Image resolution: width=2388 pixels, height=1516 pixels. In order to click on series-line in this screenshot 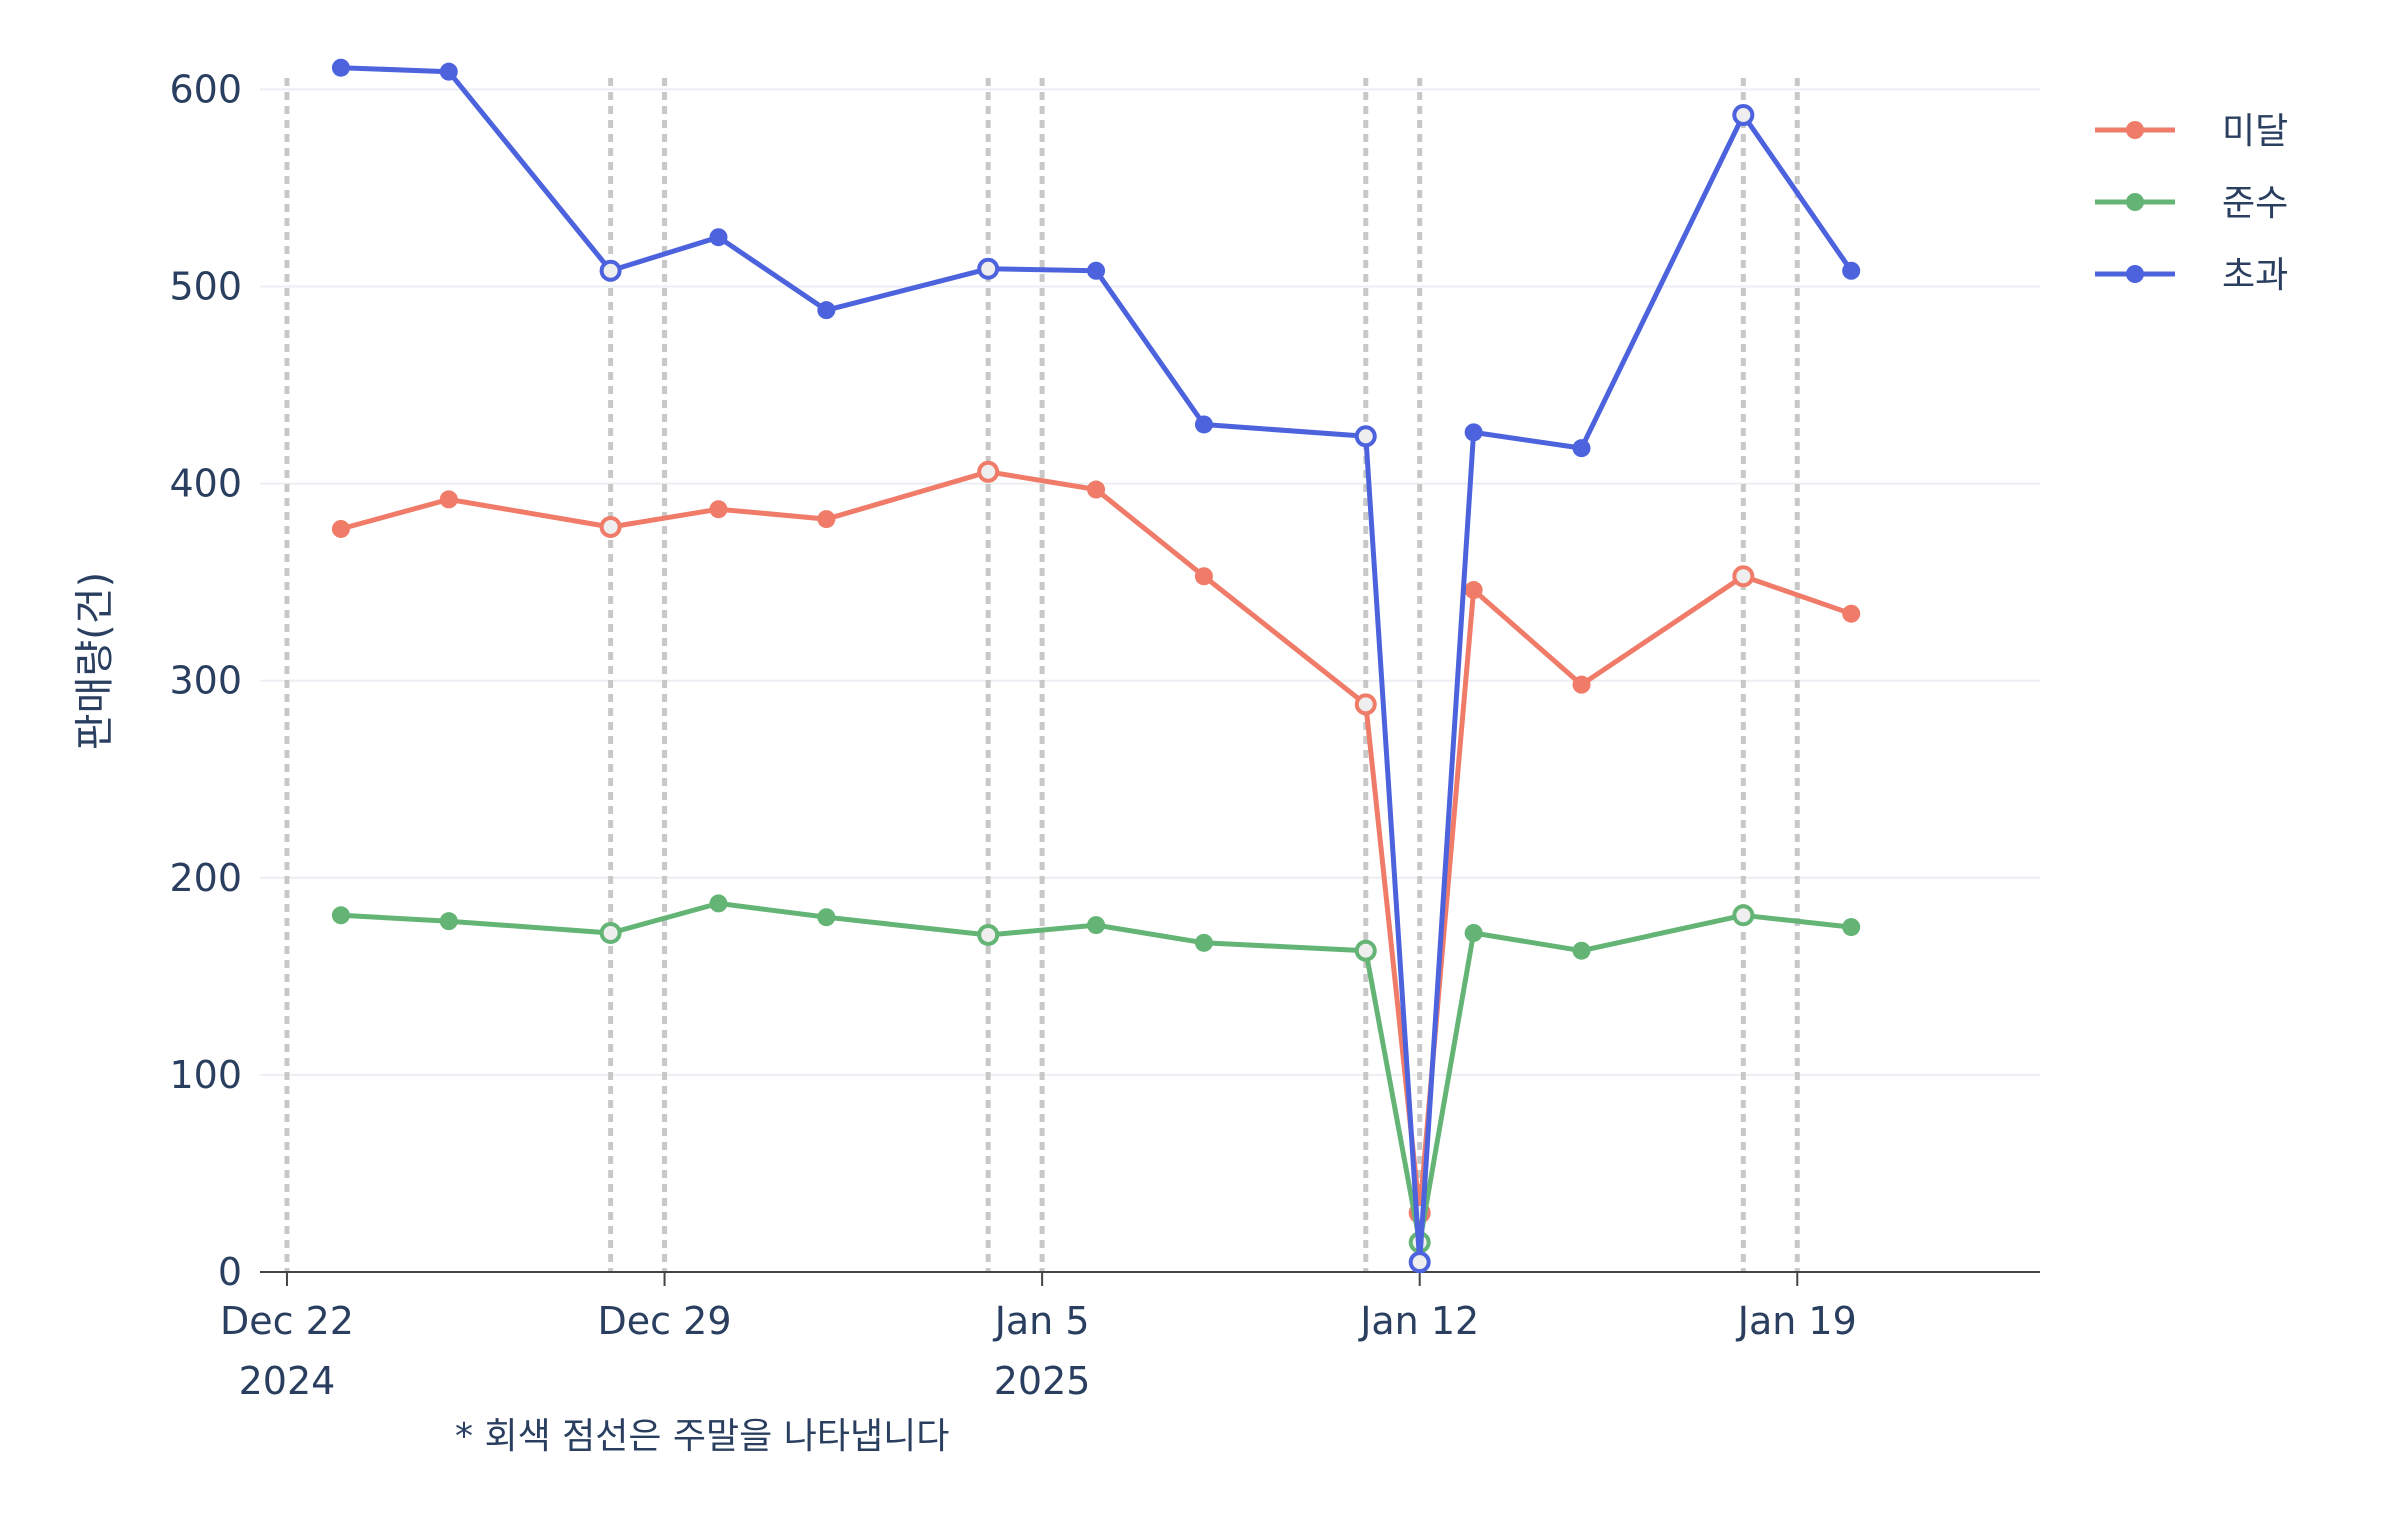, I will do `click(1096, 1072)`.